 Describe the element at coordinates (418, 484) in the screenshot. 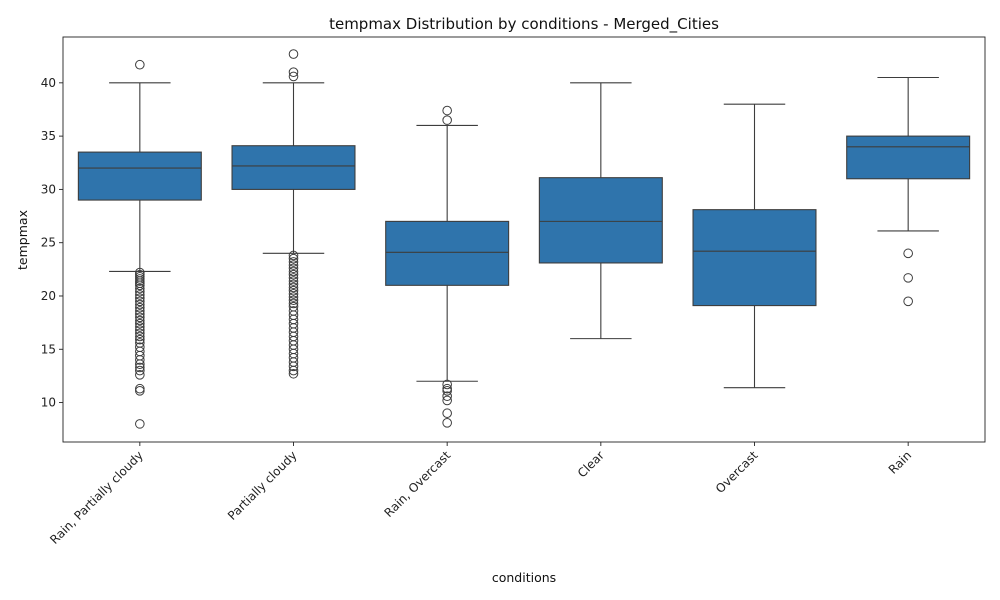

I see `x-tick-label: Rain, Overcast` at that location.